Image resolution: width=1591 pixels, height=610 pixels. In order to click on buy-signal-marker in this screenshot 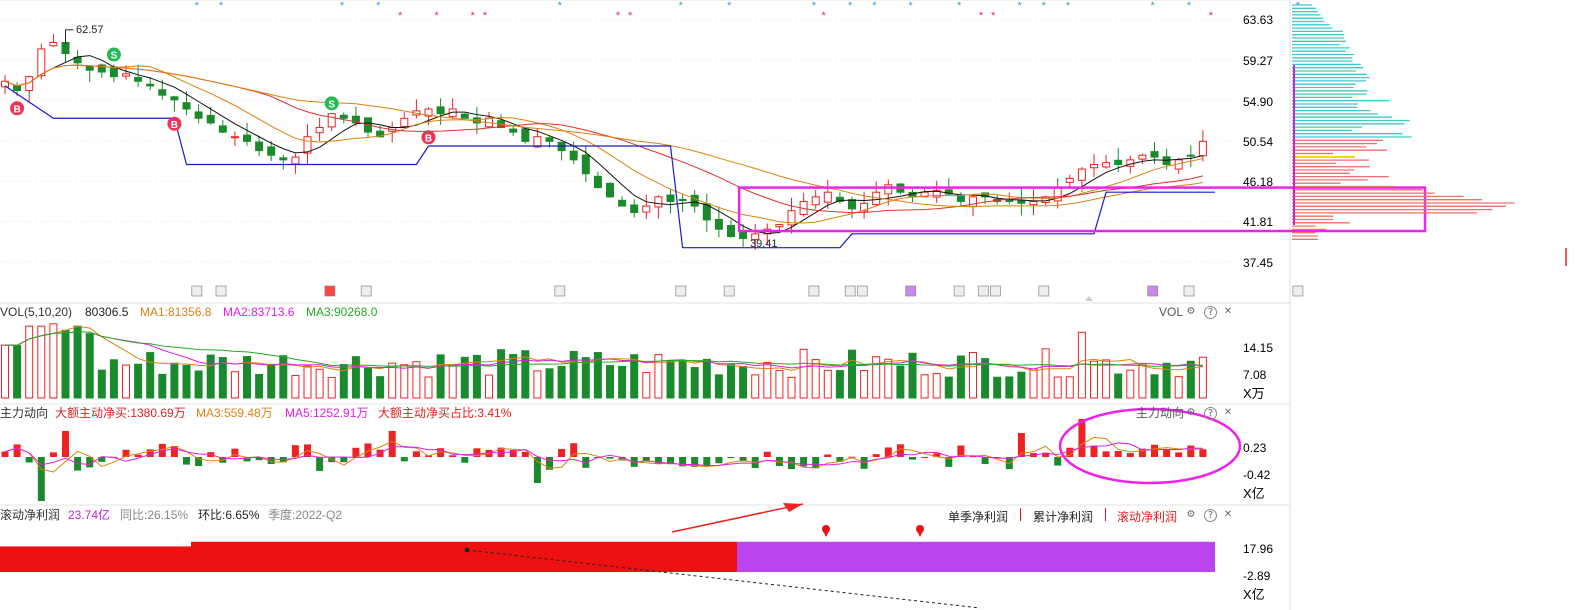, I will do `click(17, 108)`.